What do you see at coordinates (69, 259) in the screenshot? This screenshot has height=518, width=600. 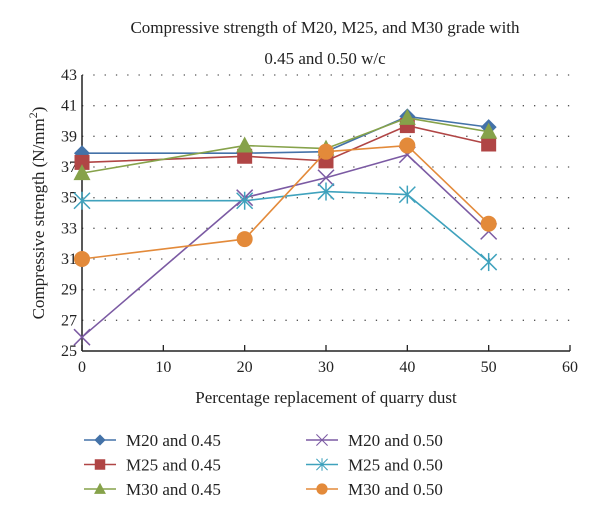 I see `y-tick-label: 31` at bounding box center [69, 259].